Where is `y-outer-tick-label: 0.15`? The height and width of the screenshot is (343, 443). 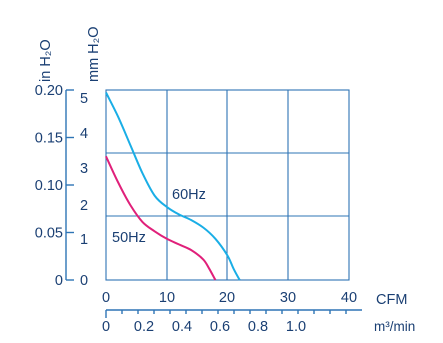 y-outer-tick-label: 0.15 is located at coordinates (49, 139).